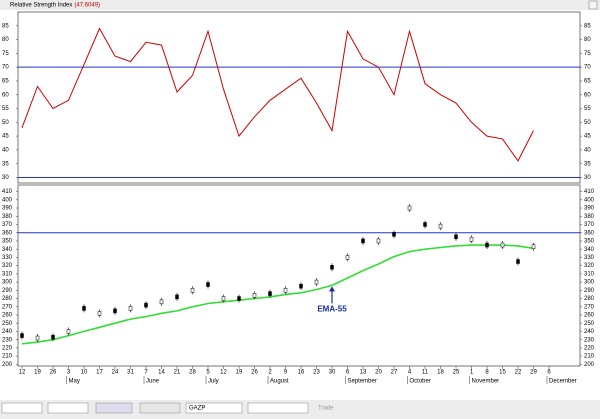  I want to click on color-buttons, so click(114, 408).